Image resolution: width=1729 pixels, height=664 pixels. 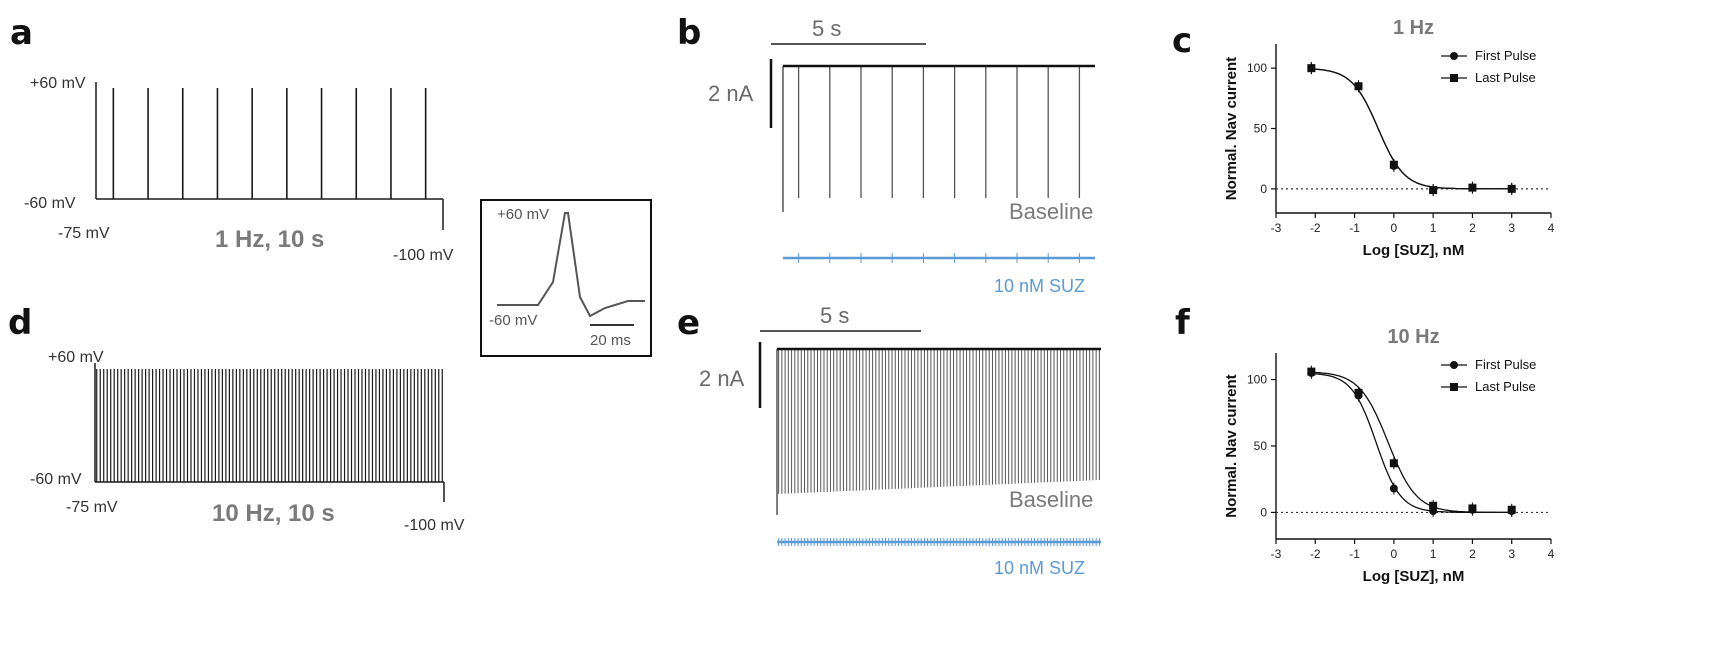 What do you see at coordinates (269, 239) in the screenshot?
I see `panel-a-protocol-label: 1 Hz, 10 s` at bounding box center [269, 239].